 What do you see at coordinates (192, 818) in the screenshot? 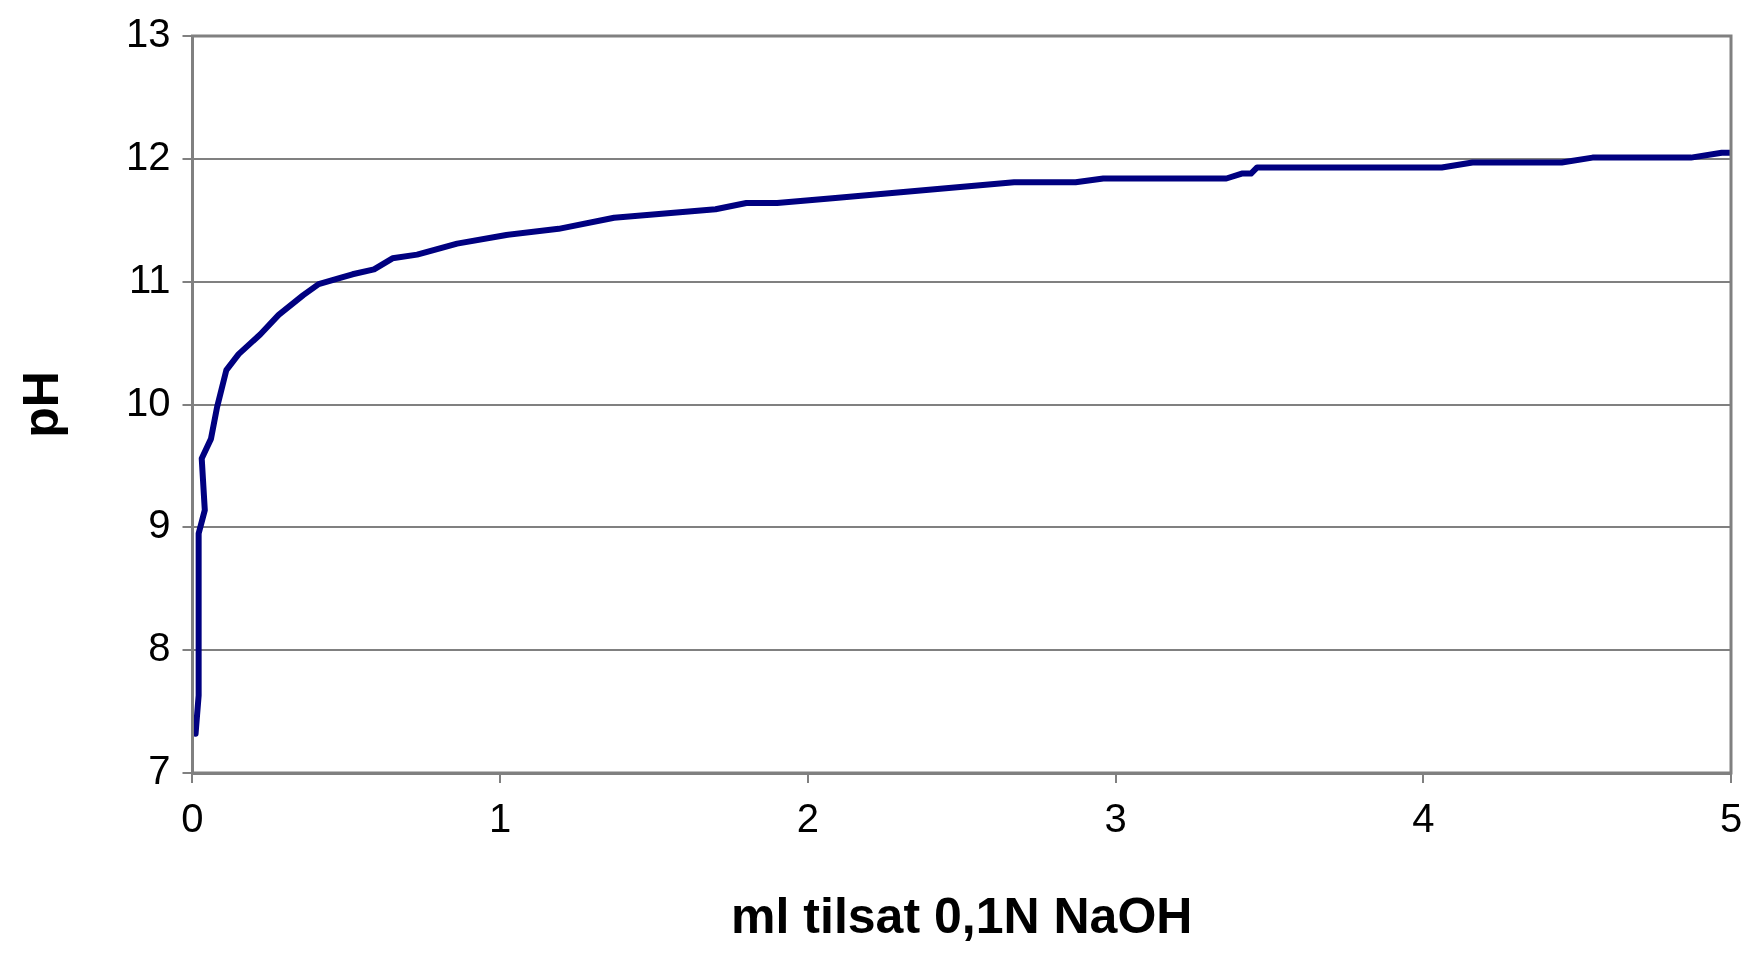
I see `x-tick-label: 0` at bounding box center [192, 818].